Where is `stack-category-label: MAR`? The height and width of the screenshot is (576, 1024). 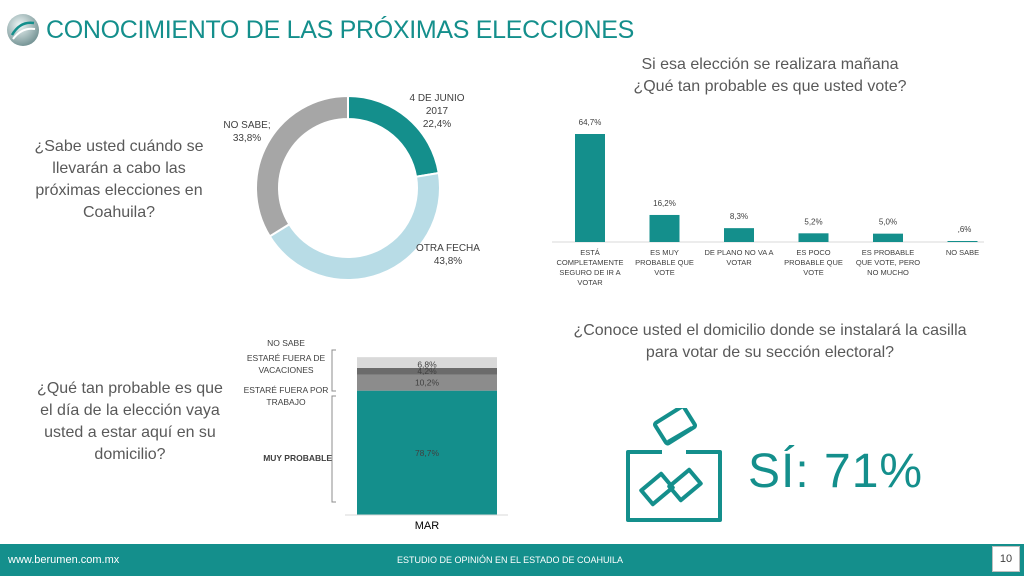
stack-category-label: MAR is located at coordinates (427, 526).